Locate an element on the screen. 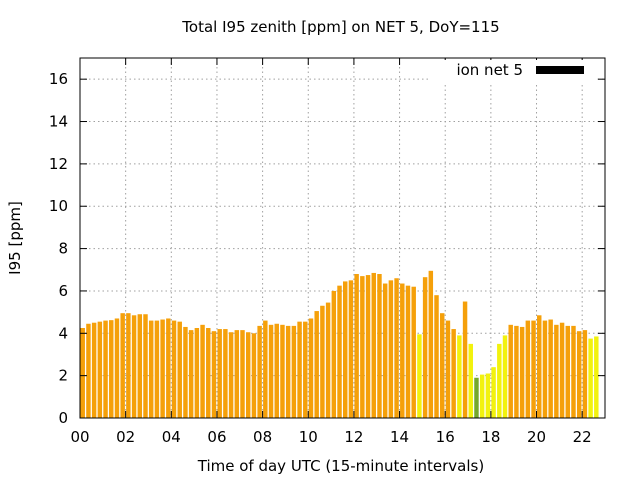  x-tick-label: 18 is located at coordinates (490, 437).